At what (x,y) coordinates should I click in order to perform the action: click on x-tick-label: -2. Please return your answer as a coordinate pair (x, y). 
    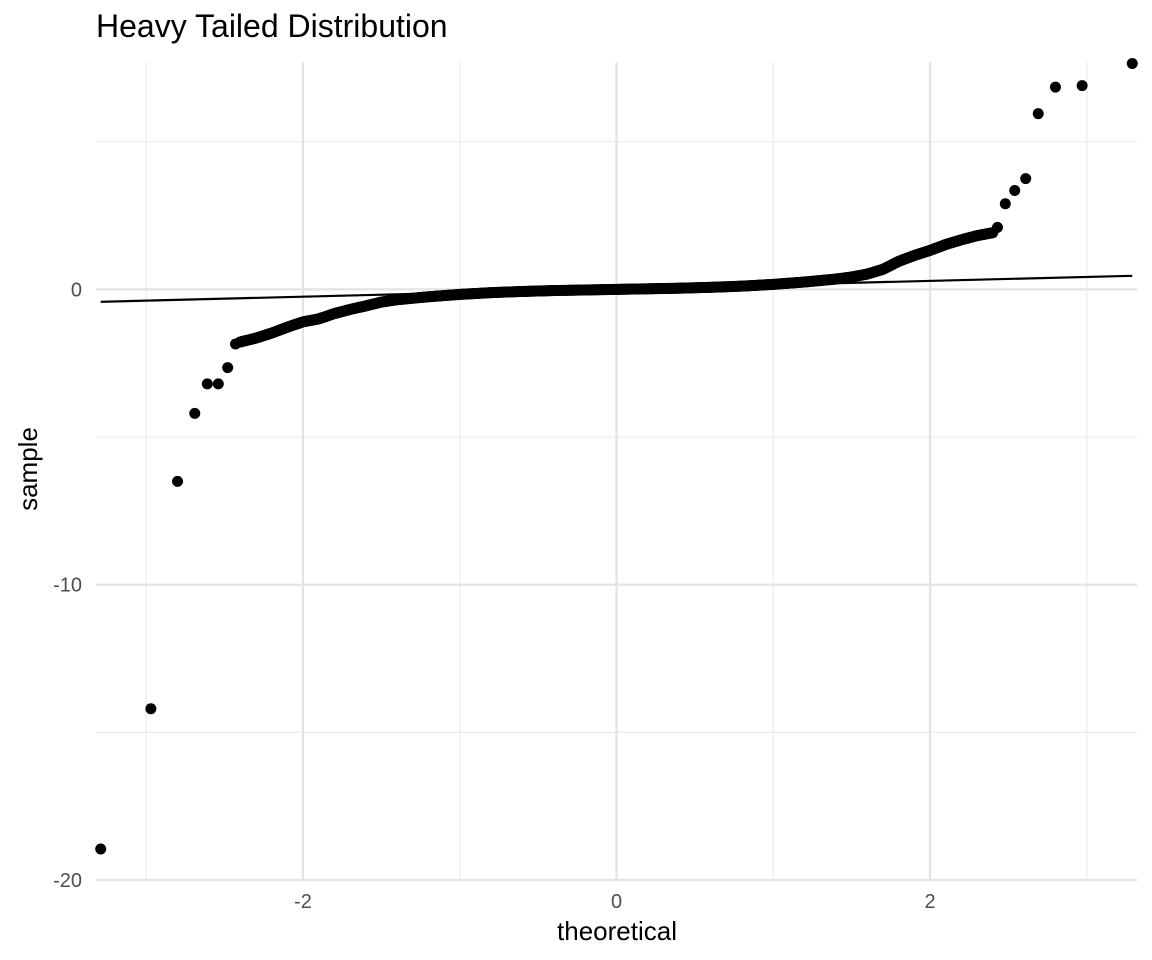
    Looking at the image, I should click on (303, 902).